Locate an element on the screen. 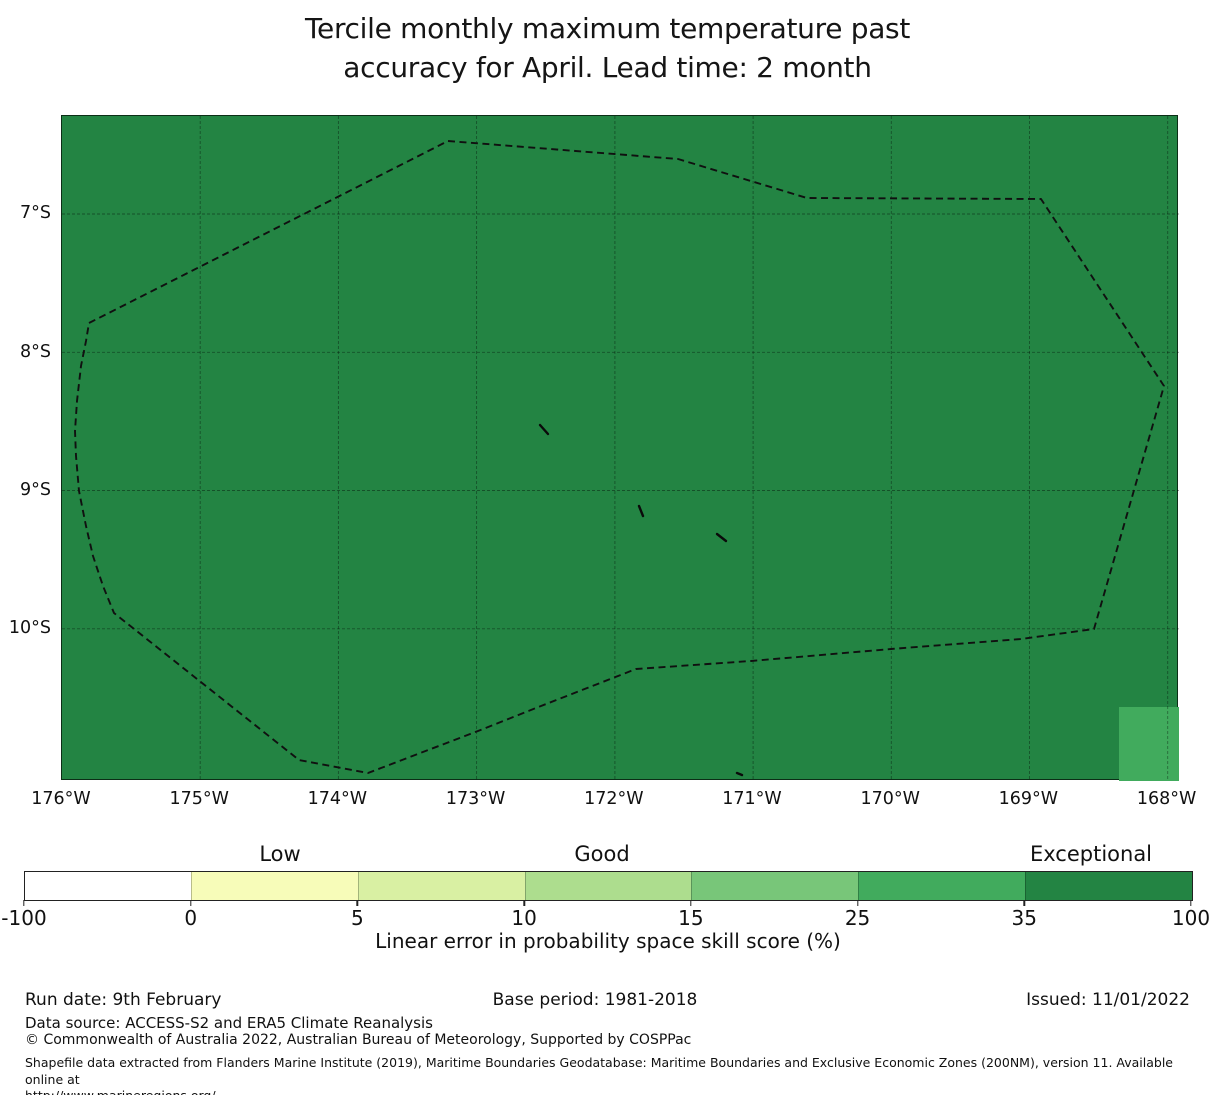  x-tick-label: 176°W is located at coordinates (61, 799).